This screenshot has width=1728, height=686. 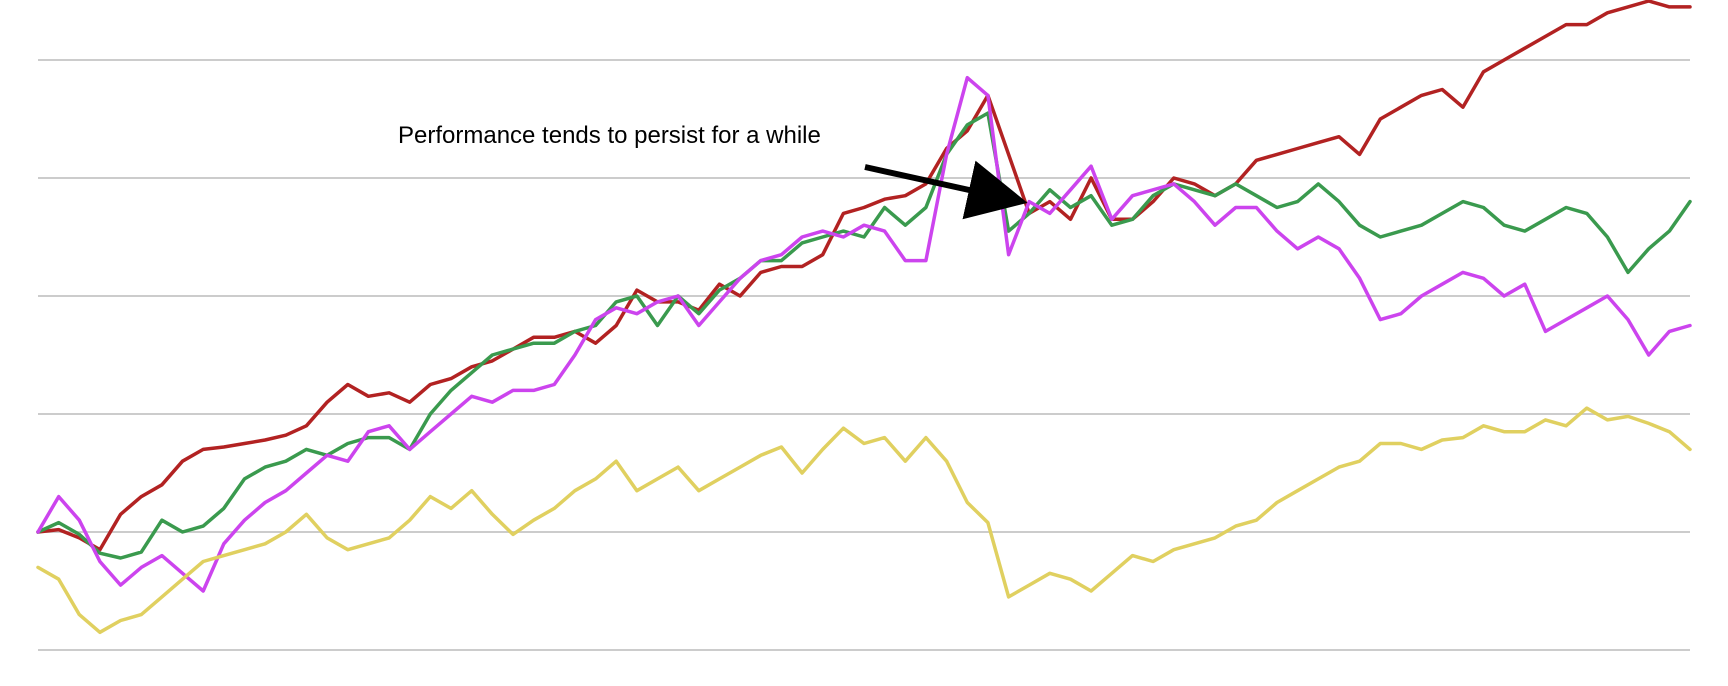 I want to click on annotation-text: Performance tends to persist for a while, so click(x=609, y=135).